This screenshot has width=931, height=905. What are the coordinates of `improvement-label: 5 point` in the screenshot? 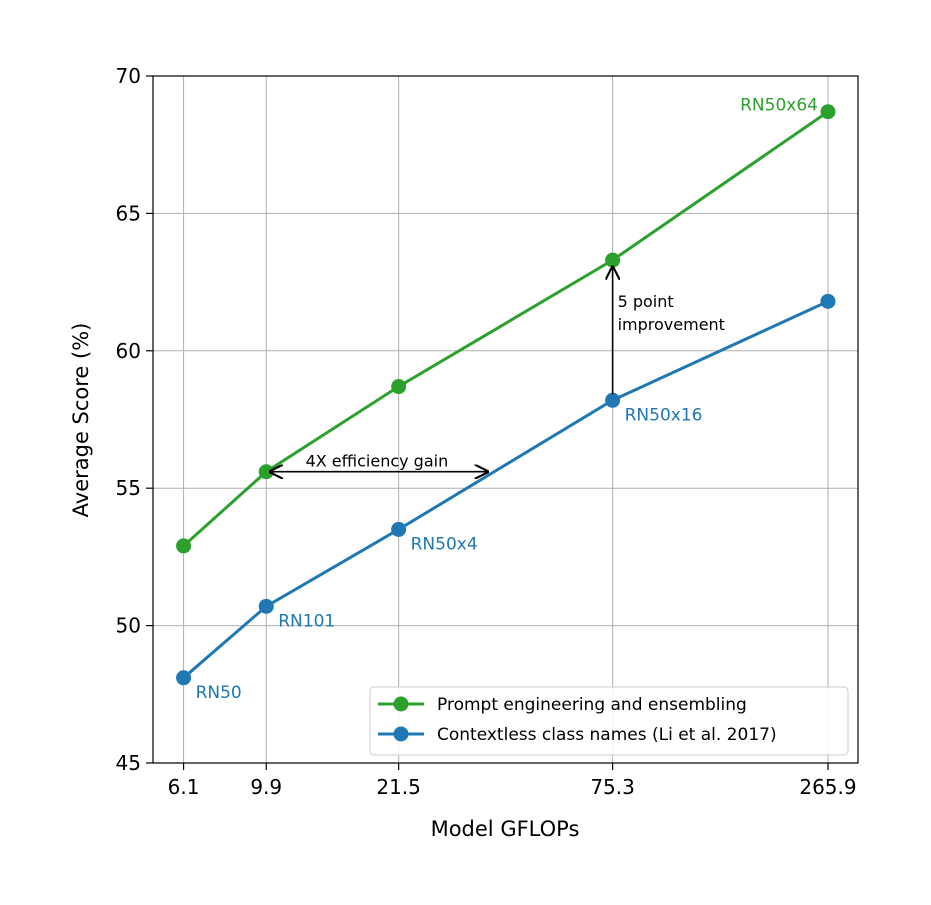 It's located at (646, 301).